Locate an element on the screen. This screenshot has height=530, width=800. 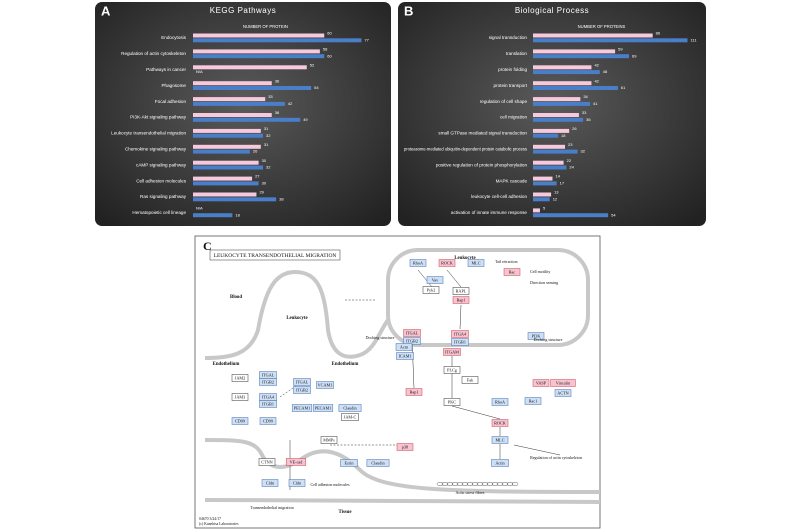
value-label: 77 is located at coordinates (366, 39).